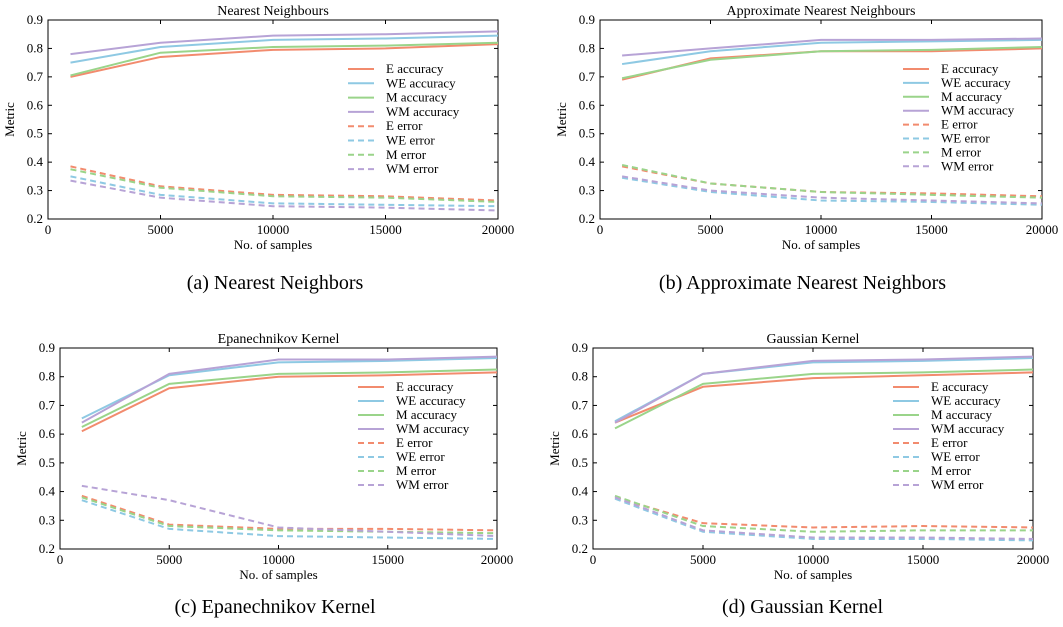 The width and height of the screenshot is (1063, 627). I want to click on y-tick-label: 0.7, so click(580, 404).